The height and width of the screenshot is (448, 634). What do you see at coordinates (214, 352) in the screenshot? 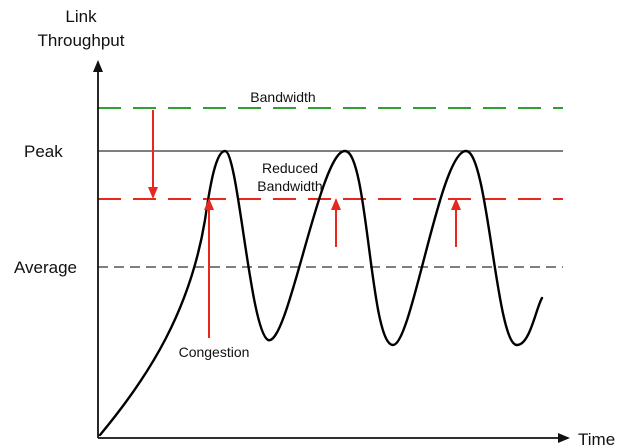
I see `congestion-label: Congestion` at bounding box center [214, 352].